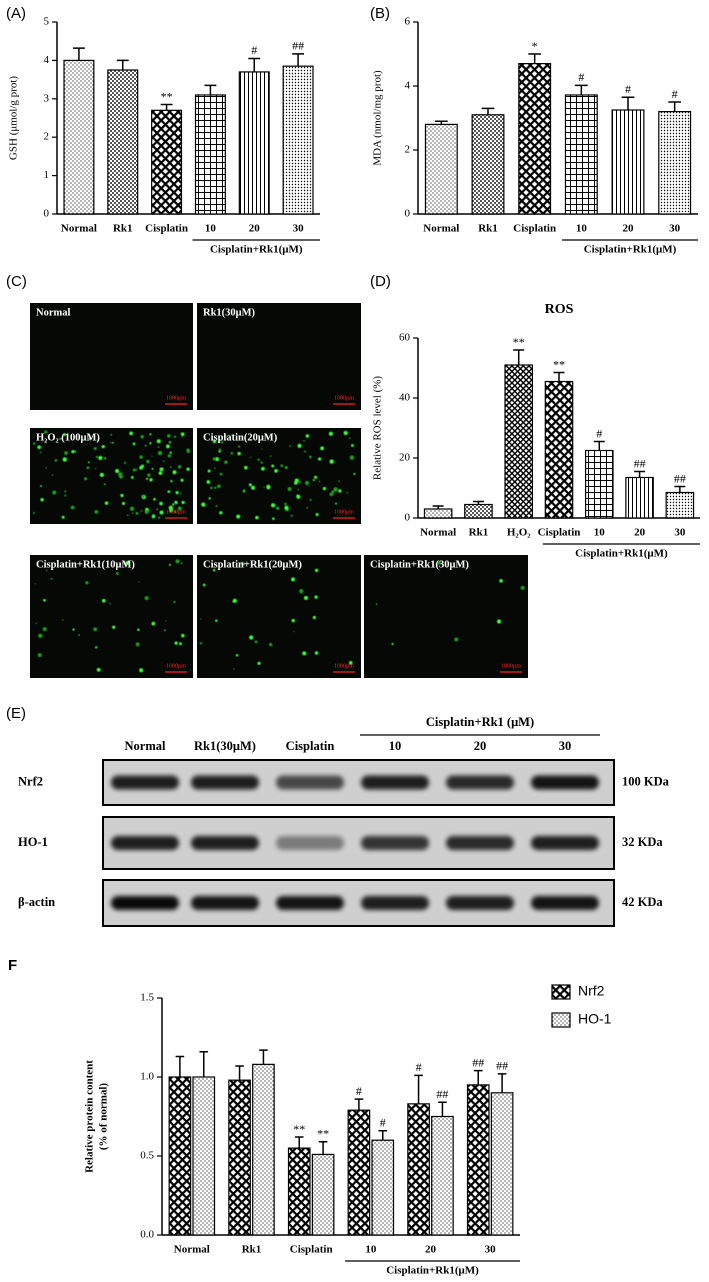  Describe the element at coordinates (534, 229) in the screenshot. I see `x-tick-label: Cisplatin` at that location.